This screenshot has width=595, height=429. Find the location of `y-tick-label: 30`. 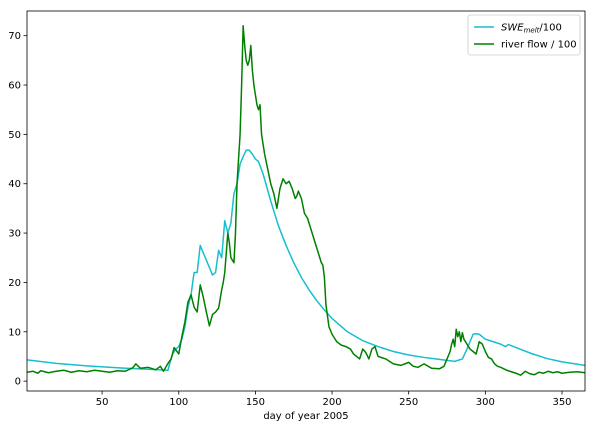

y-tick-label: 30 is located at coordinates (14, 234).